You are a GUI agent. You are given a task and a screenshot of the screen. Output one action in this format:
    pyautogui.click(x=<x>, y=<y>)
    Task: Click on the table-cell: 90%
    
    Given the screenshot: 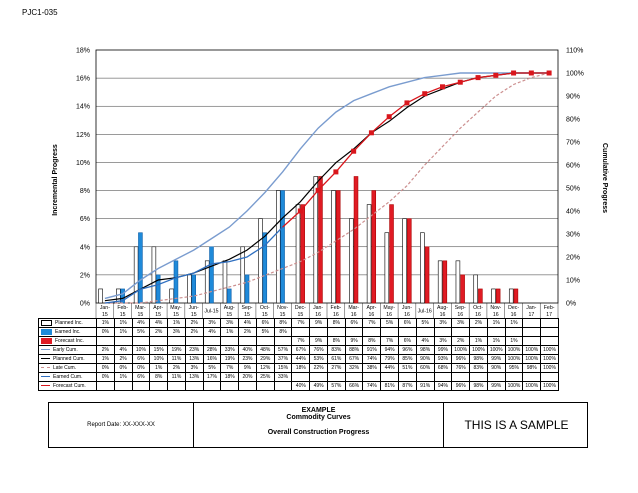 What is the action you would take?
    pyautogui.click(x=496, y=368)
    